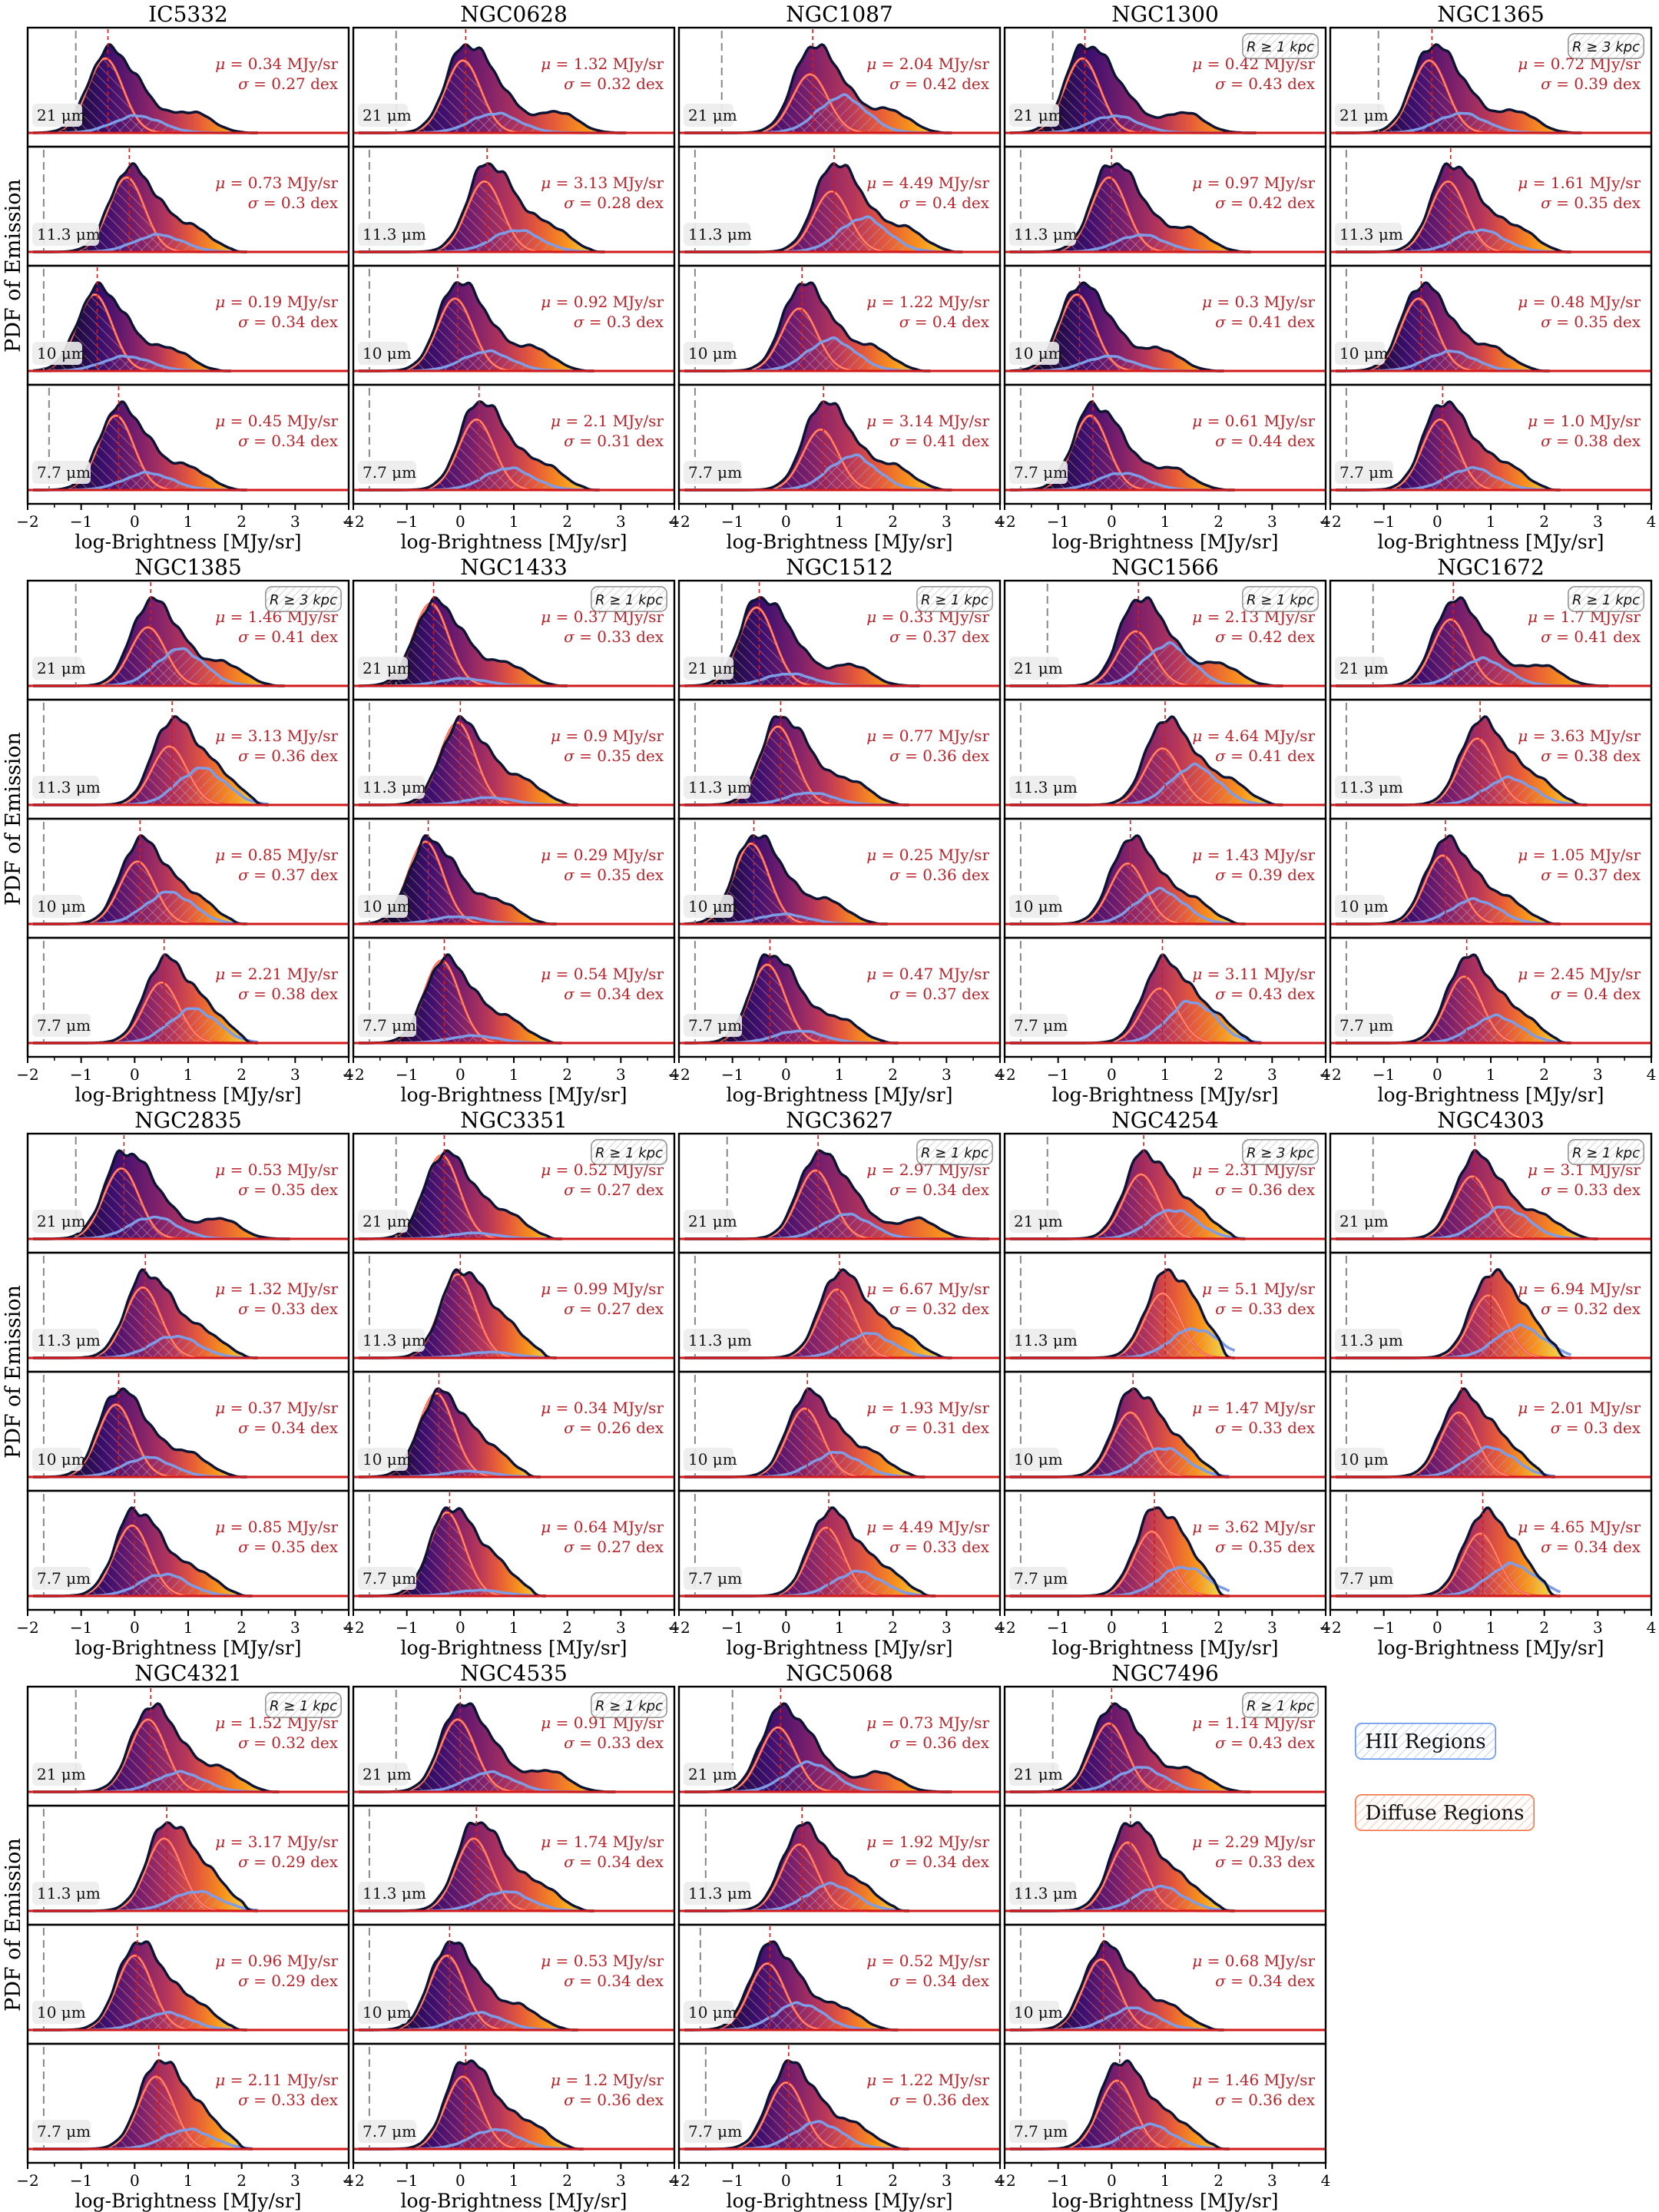 The height and width of the screenshot is (2212, 1659). I want to click on legend-label-diffuse: Diffuse Regions, so click(1445, 1814).